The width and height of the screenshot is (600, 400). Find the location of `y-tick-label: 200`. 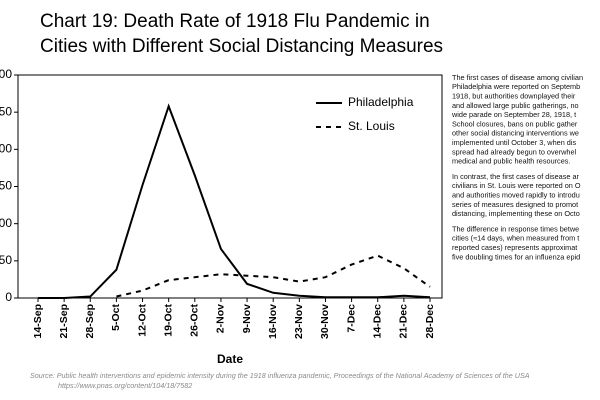

y-tick-label: 200 is located at coordinates (6, 149).